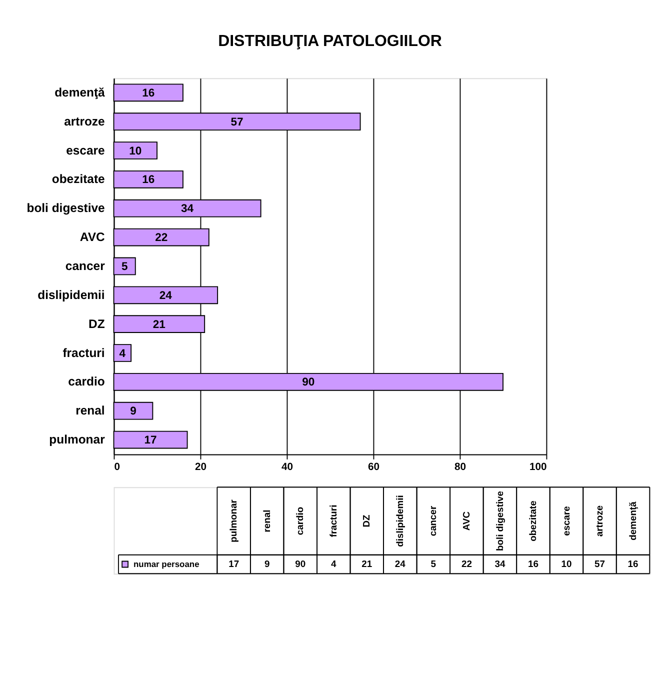 The height and width of the screenshot is (699, 660). What do you see at coordinates (499, 521) in the screenshot?
I see `category-label: boli digestive` at bounding box center [499, 521].